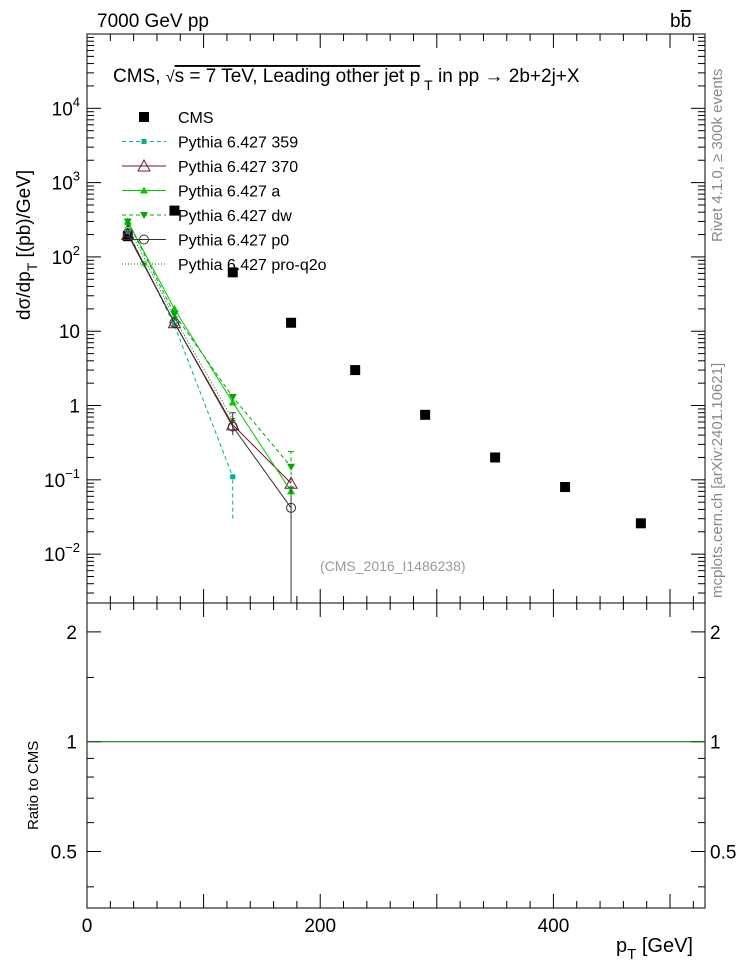 This screenshot has height=977, width=746. Describe the element at coordinates (320, 926) in the screenshot. I see `x-tick-label: 200` at that location.